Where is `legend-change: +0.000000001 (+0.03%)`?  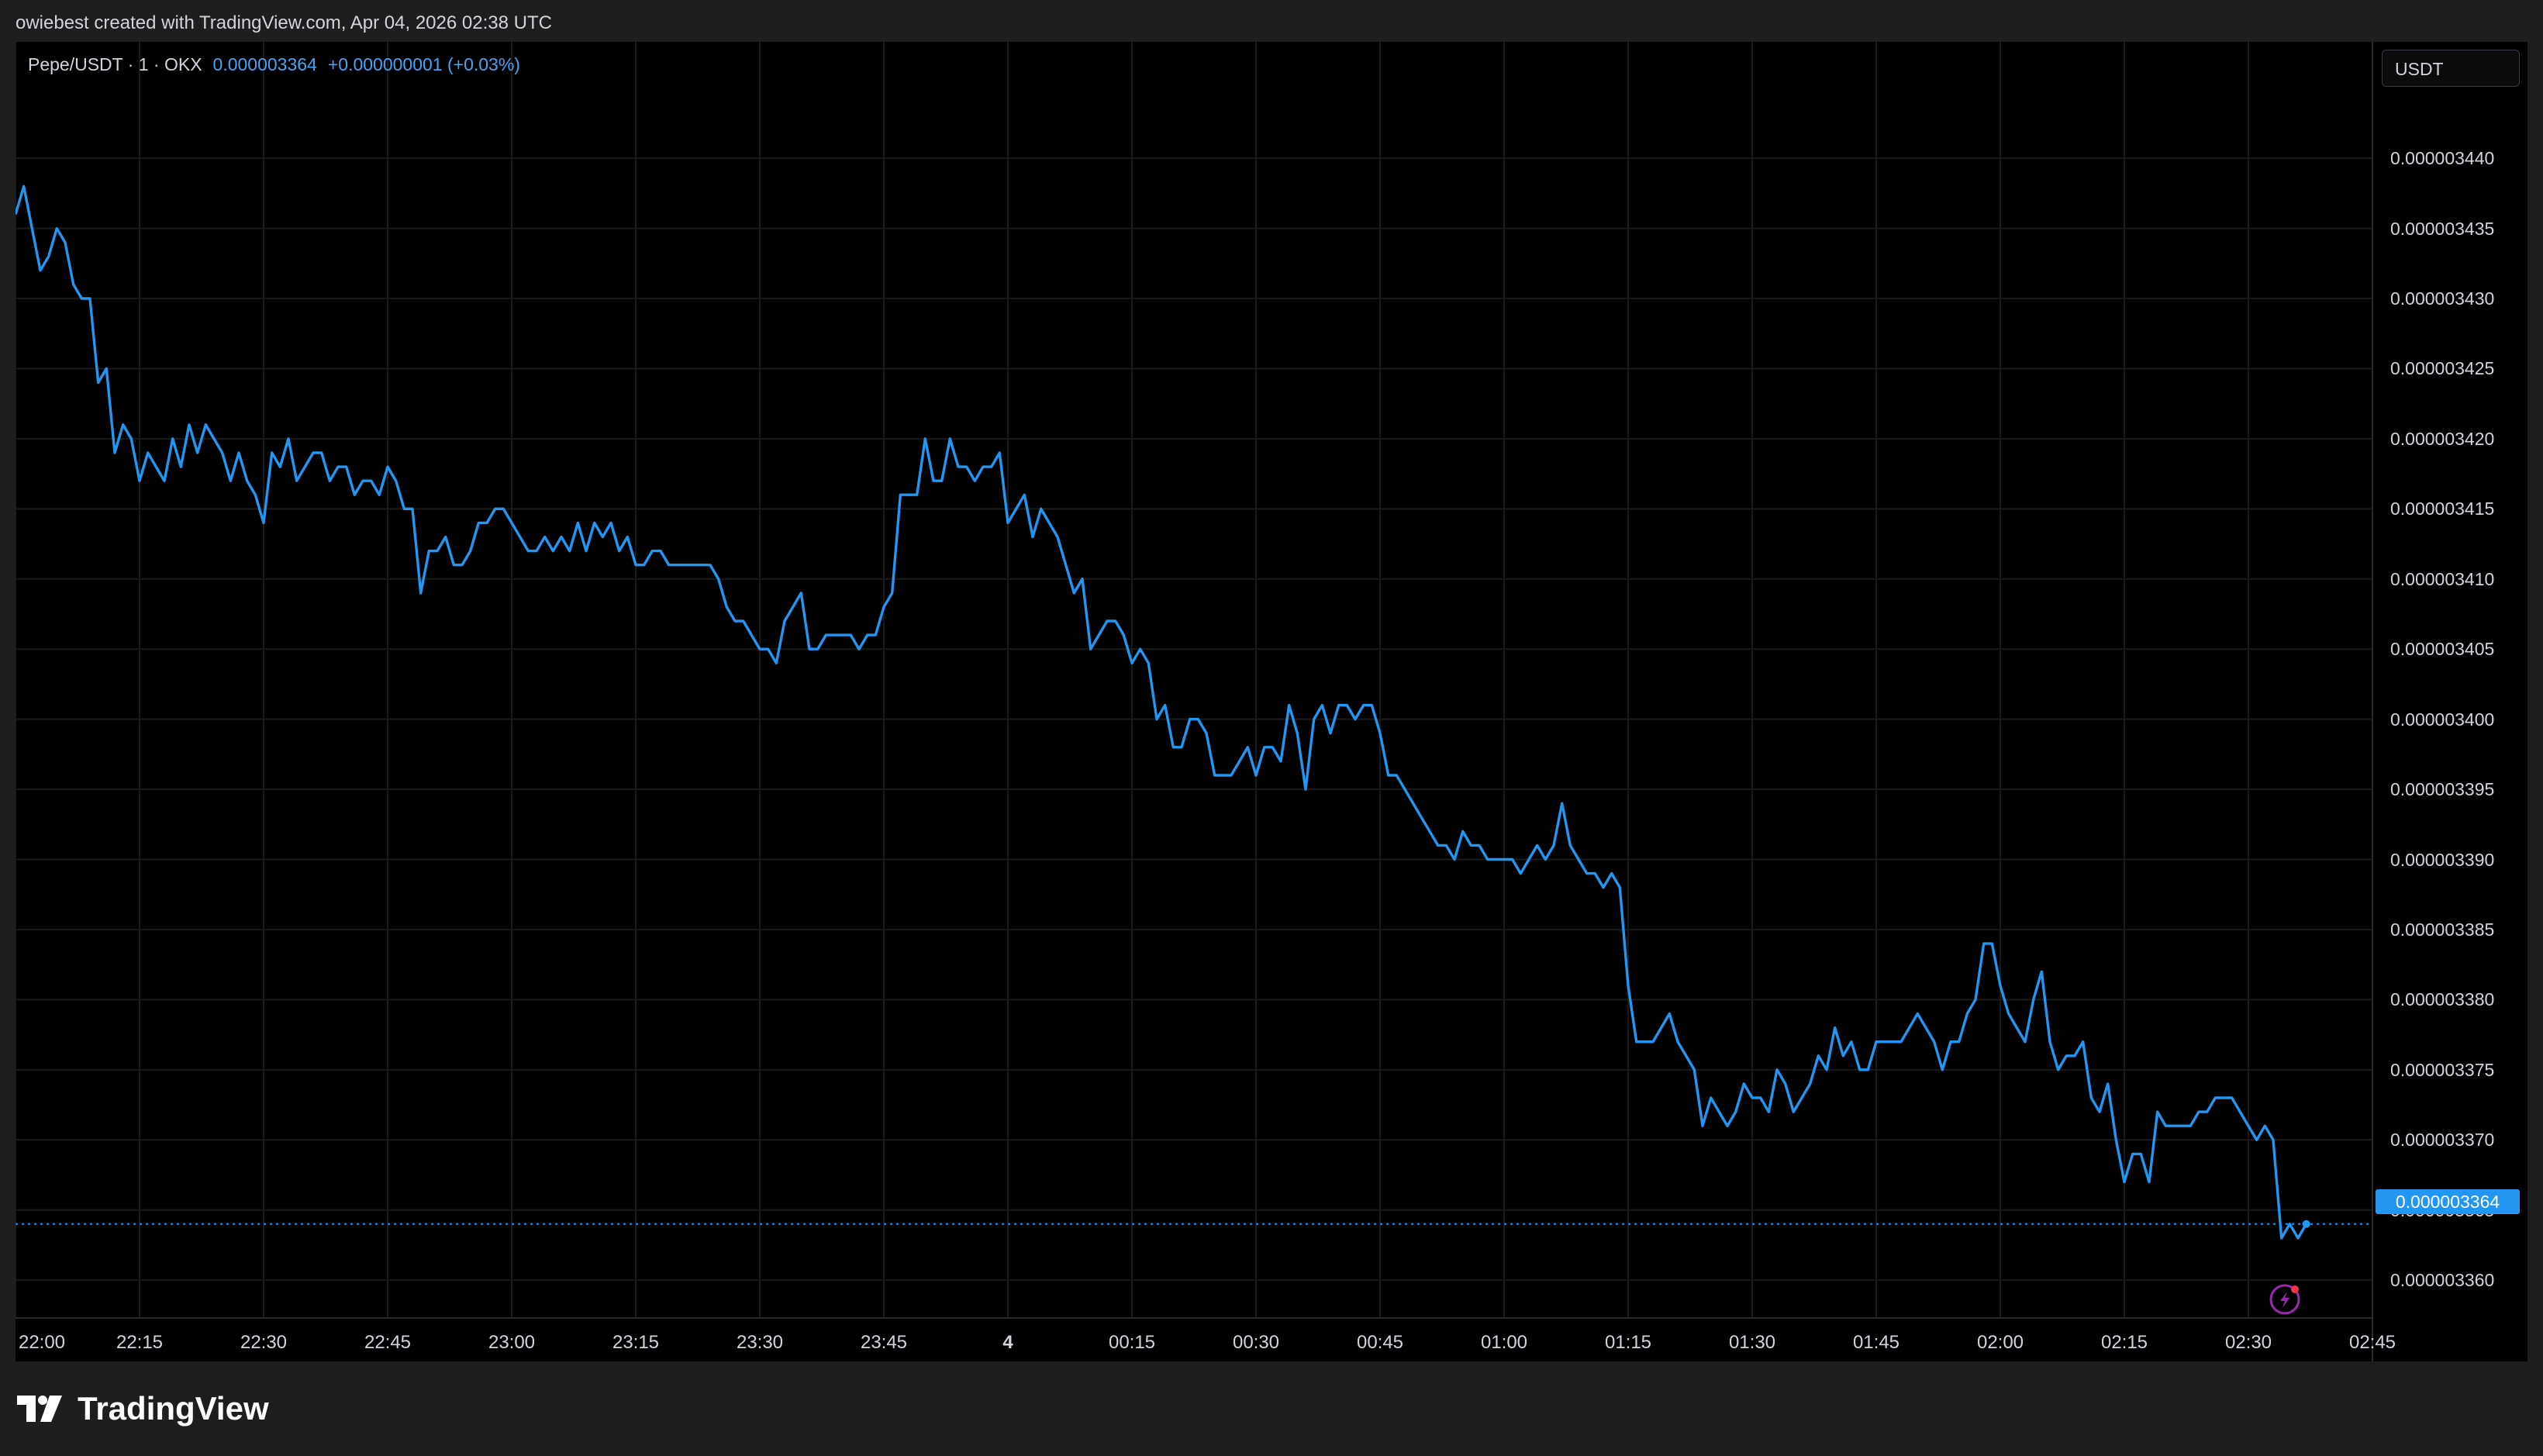 legend-change: +0.000000001 (+0.03%) is located at coordinates (423, 64).